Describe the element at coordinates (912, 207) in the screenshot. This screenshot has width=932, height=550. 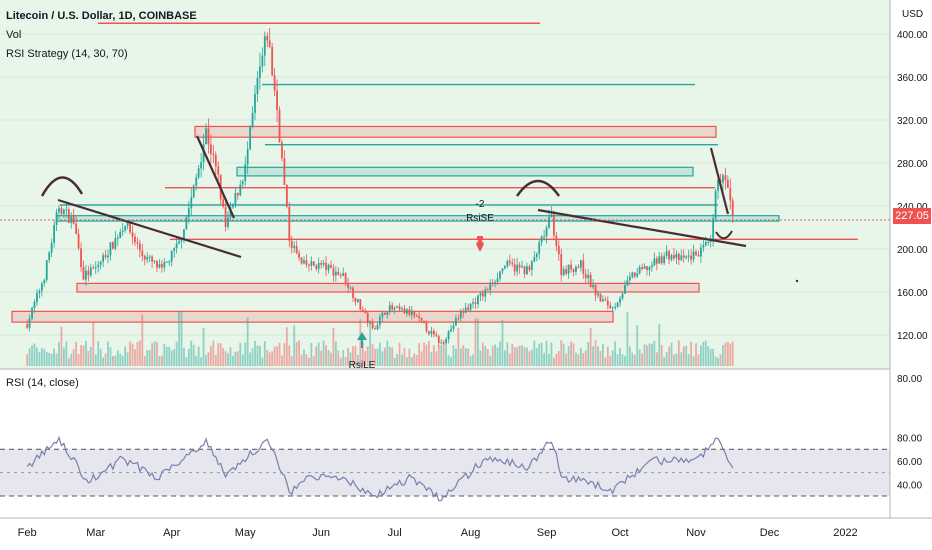
I see `price-tick-label: 240.00` at that location.